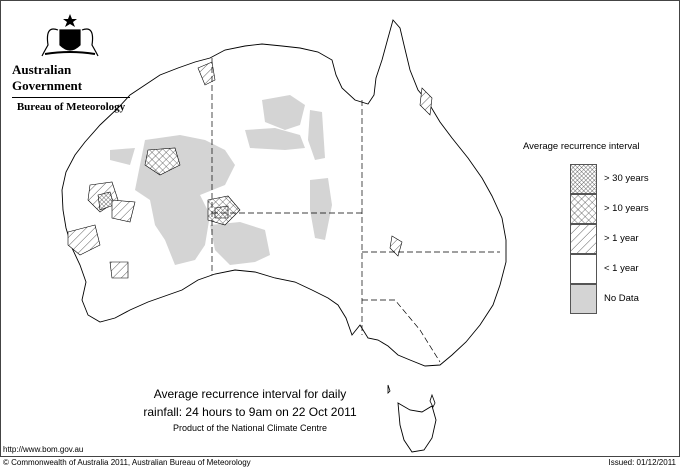 This screenshot has height=467, width=680. I want to click on caption-product: Product of the National Climate Centre, so click(250, 428).